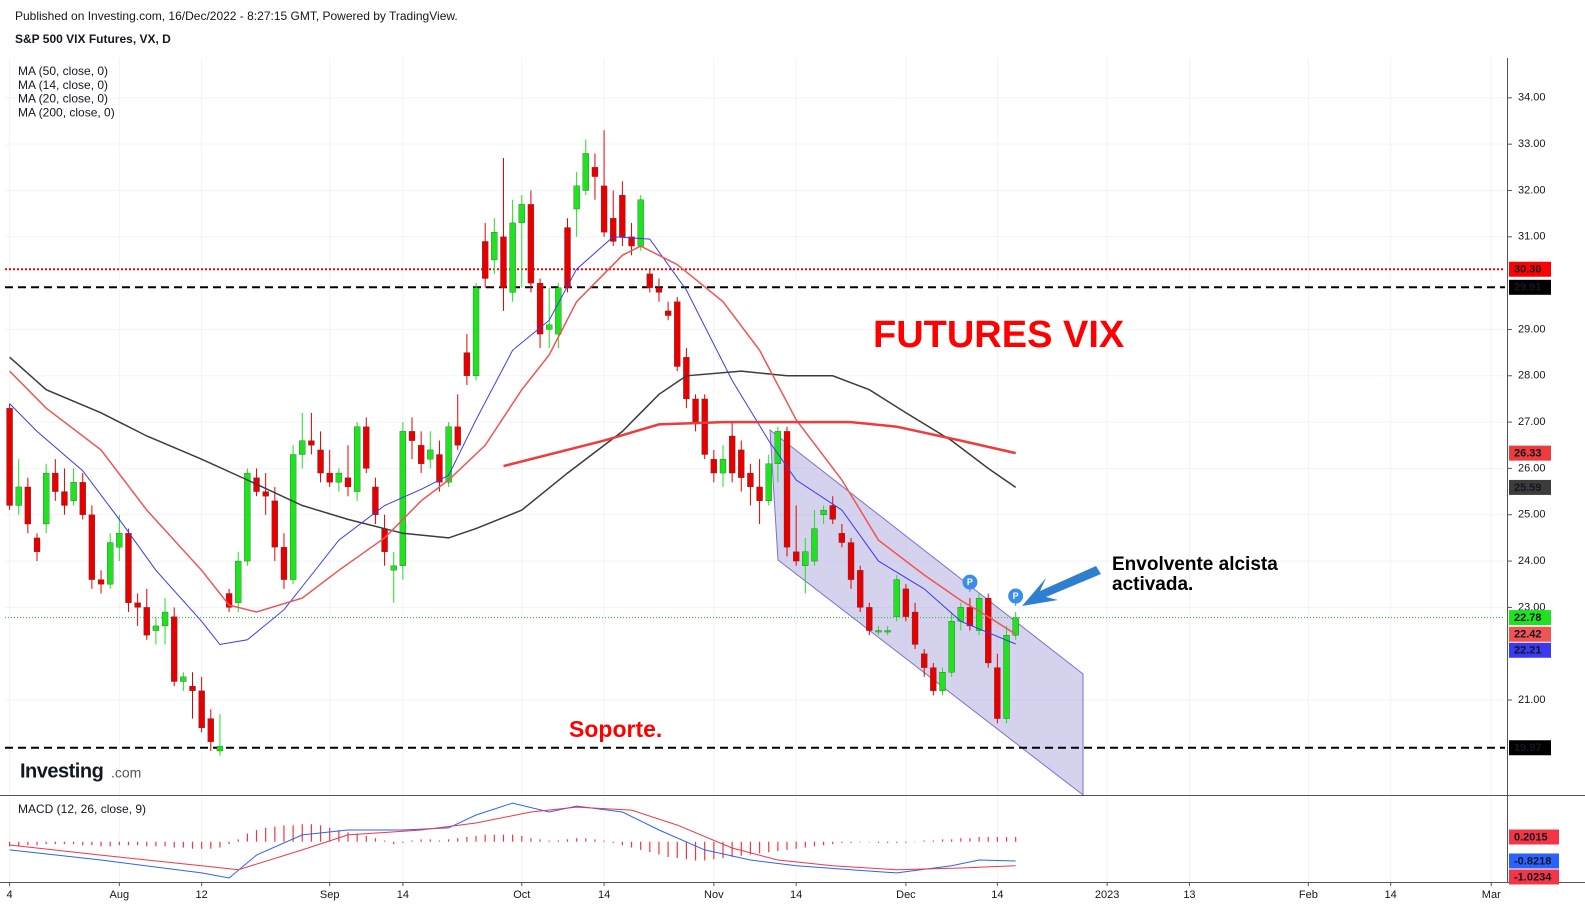 This screenshot has height=917, width=1585. What do you see at coordinates (120, 895) in the screenshot?
I see `x-tick-label: Aug` at bounding box center [120, 895].